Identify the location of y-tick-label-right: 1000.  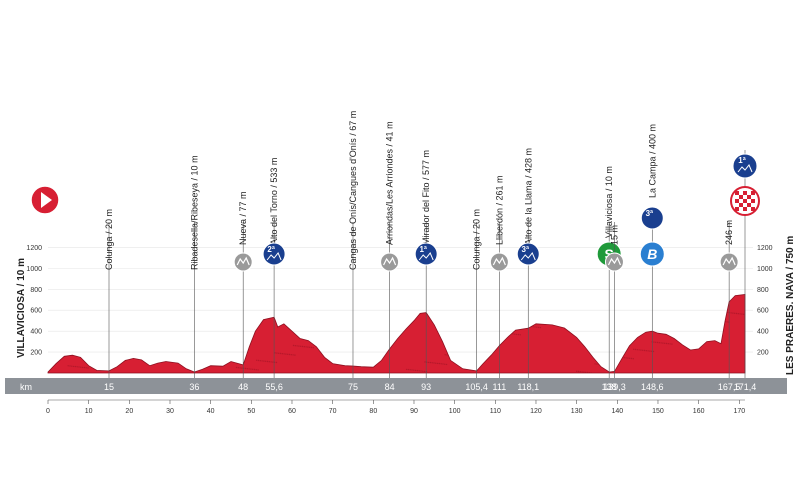
(765, 269).